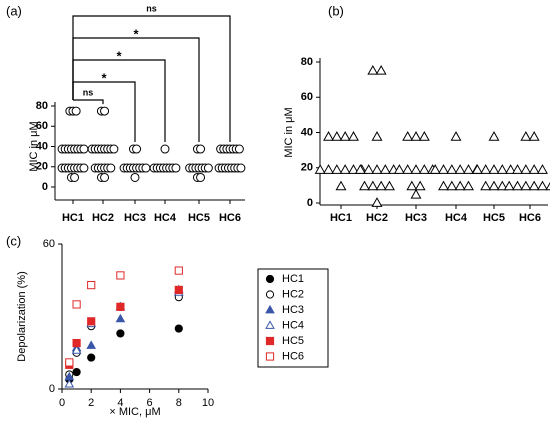 This screenshot has height=431, width=550. What do you see at coordinates (22, 316) in the screenshot?
I see `y-axis-label: Depolarization (%)` at bounding box center [22, 316].